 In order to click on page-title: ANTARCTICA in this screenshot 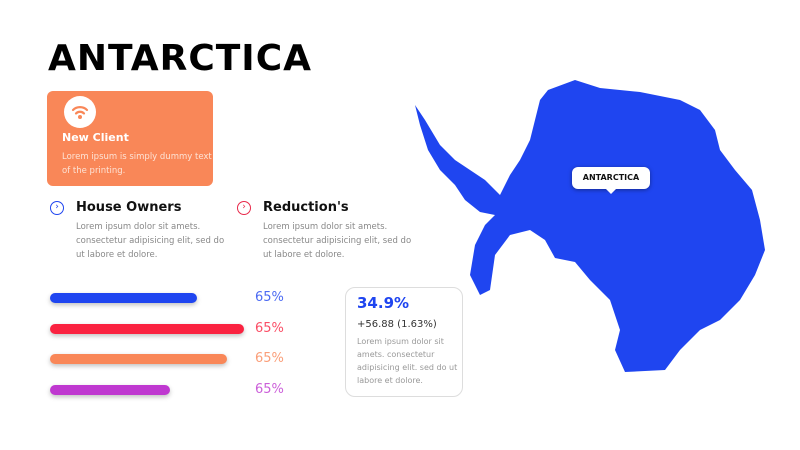, I will do `click(180, 58)`.